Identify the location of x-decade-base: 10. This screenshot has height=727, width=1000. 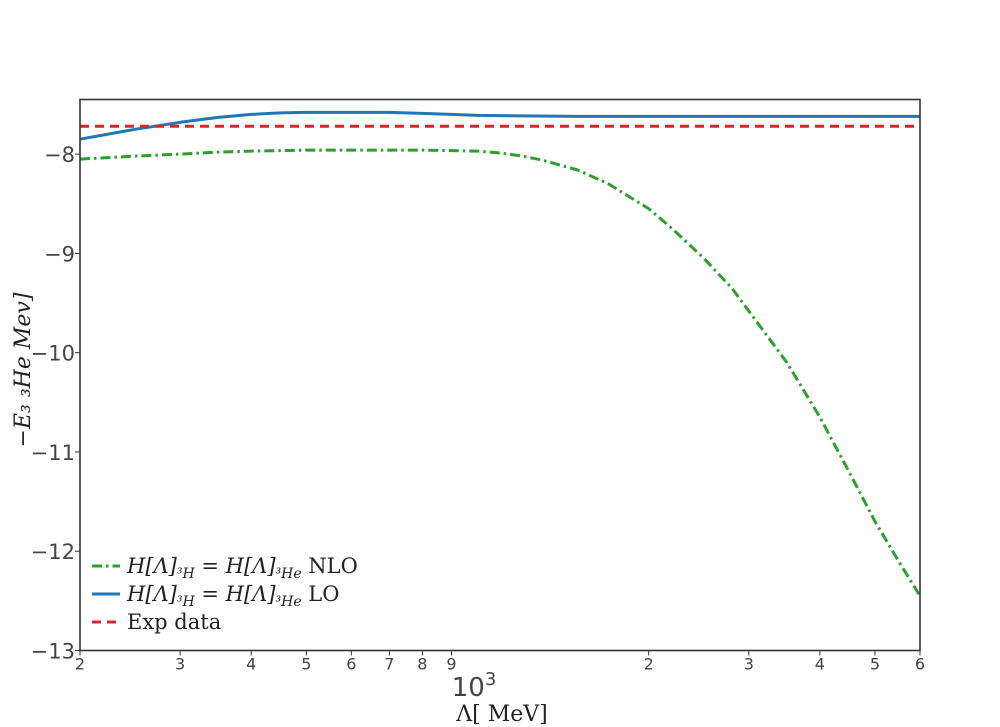
(468, 688).